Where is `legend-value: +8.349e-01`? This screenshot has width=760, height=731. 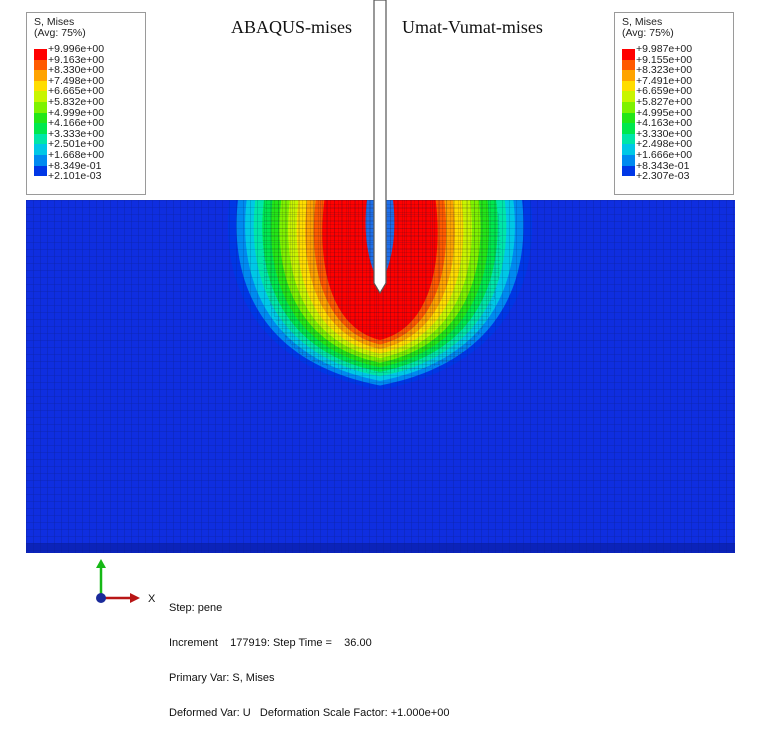
legend-value: +8.349e-01 is located at coordinates (75, 165).